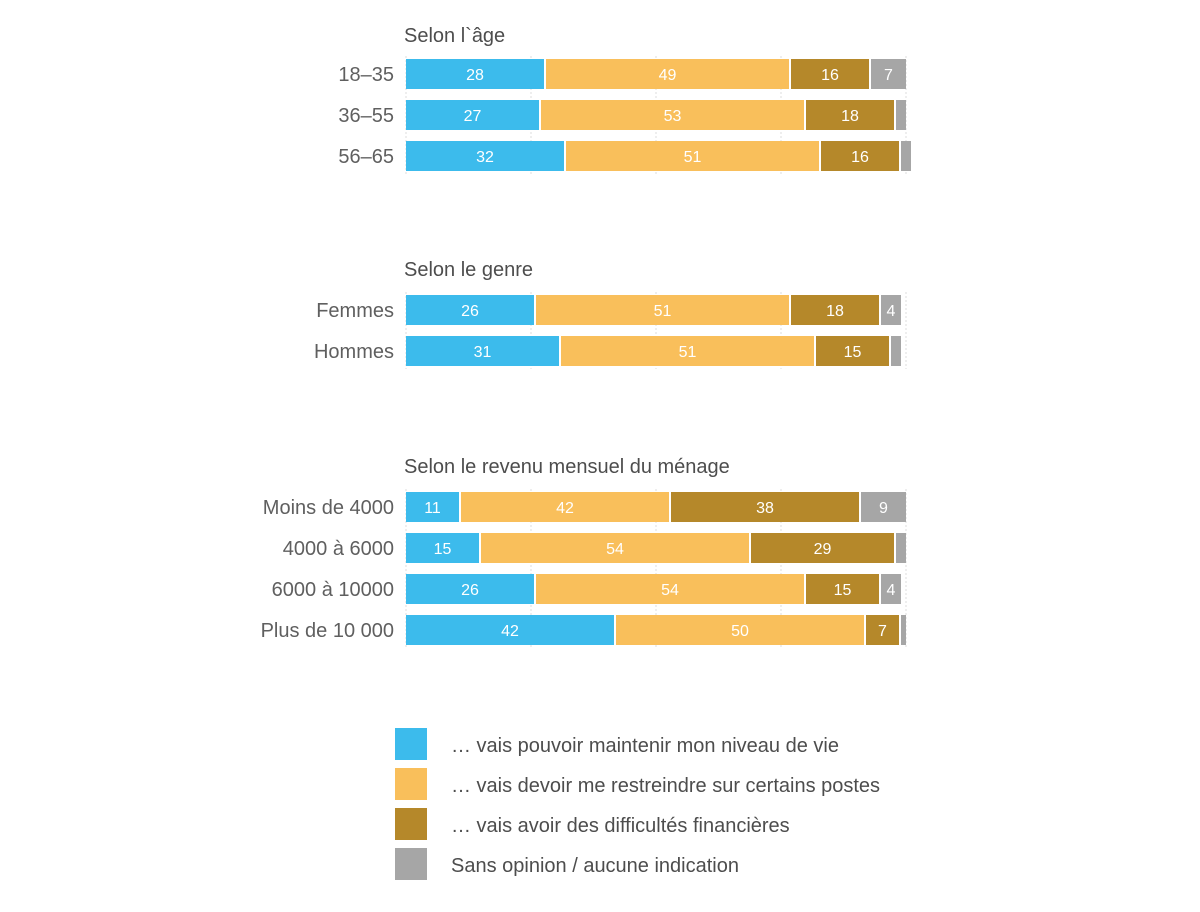 This screenshot has height=912, width=1200. I want to click on data-label: 29, so click(823, 549).